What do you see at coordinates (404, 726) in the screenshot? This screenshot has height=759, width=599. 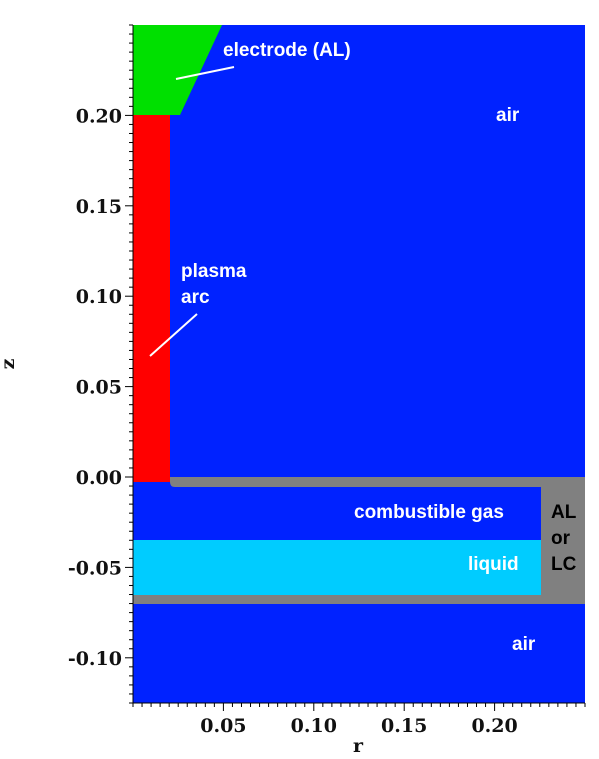 I see `x-tick-label: 0.15` at bounding box center [404, 726].